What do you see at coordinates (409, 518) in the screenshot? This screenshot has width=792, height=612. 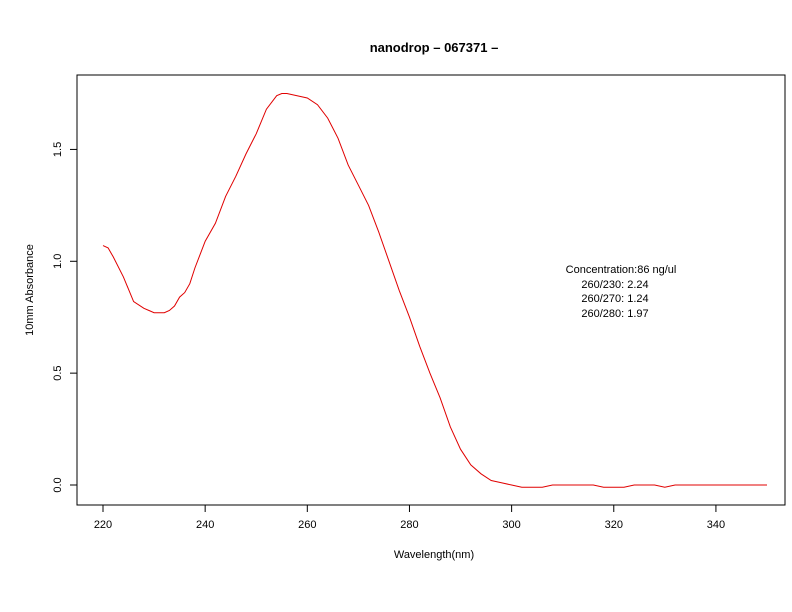 I see `x-axis: 220 240 260 280 300 320 340` at bounding box center [409, 518].